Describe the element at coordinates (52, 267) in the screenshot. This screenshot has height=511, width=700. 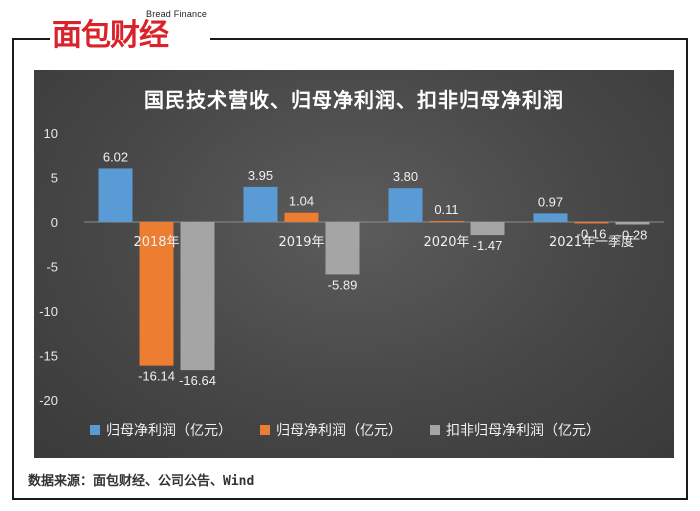
I see `y-tick-label: -5` at that location.